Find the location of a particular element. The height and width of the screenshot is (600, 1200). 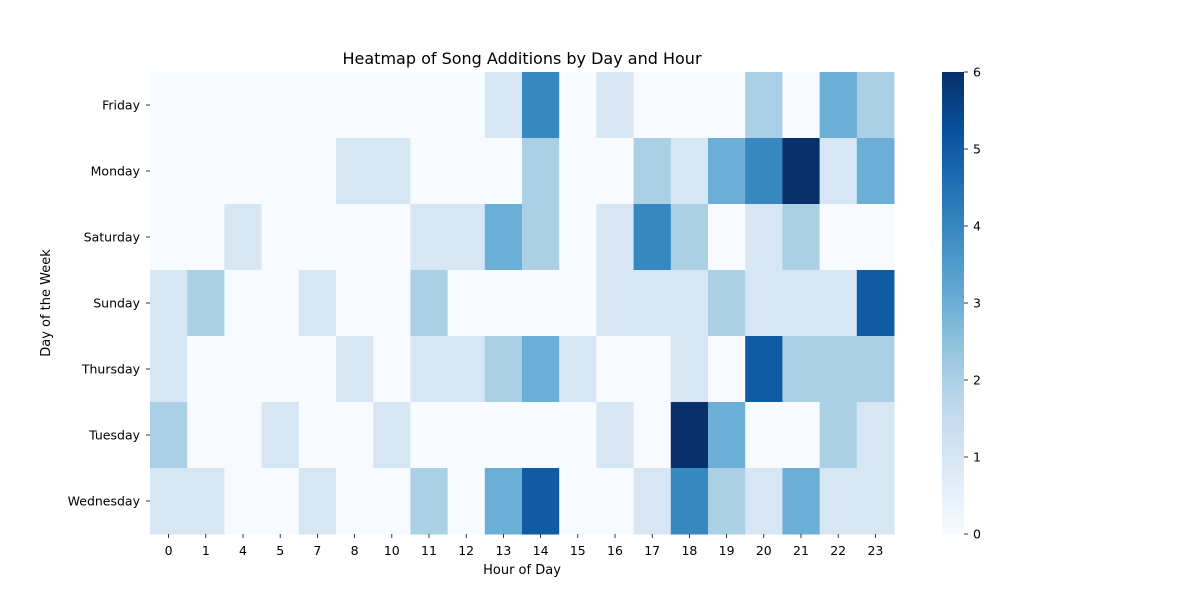

x-tick-label: 5 is located at coordinates (280, 550).